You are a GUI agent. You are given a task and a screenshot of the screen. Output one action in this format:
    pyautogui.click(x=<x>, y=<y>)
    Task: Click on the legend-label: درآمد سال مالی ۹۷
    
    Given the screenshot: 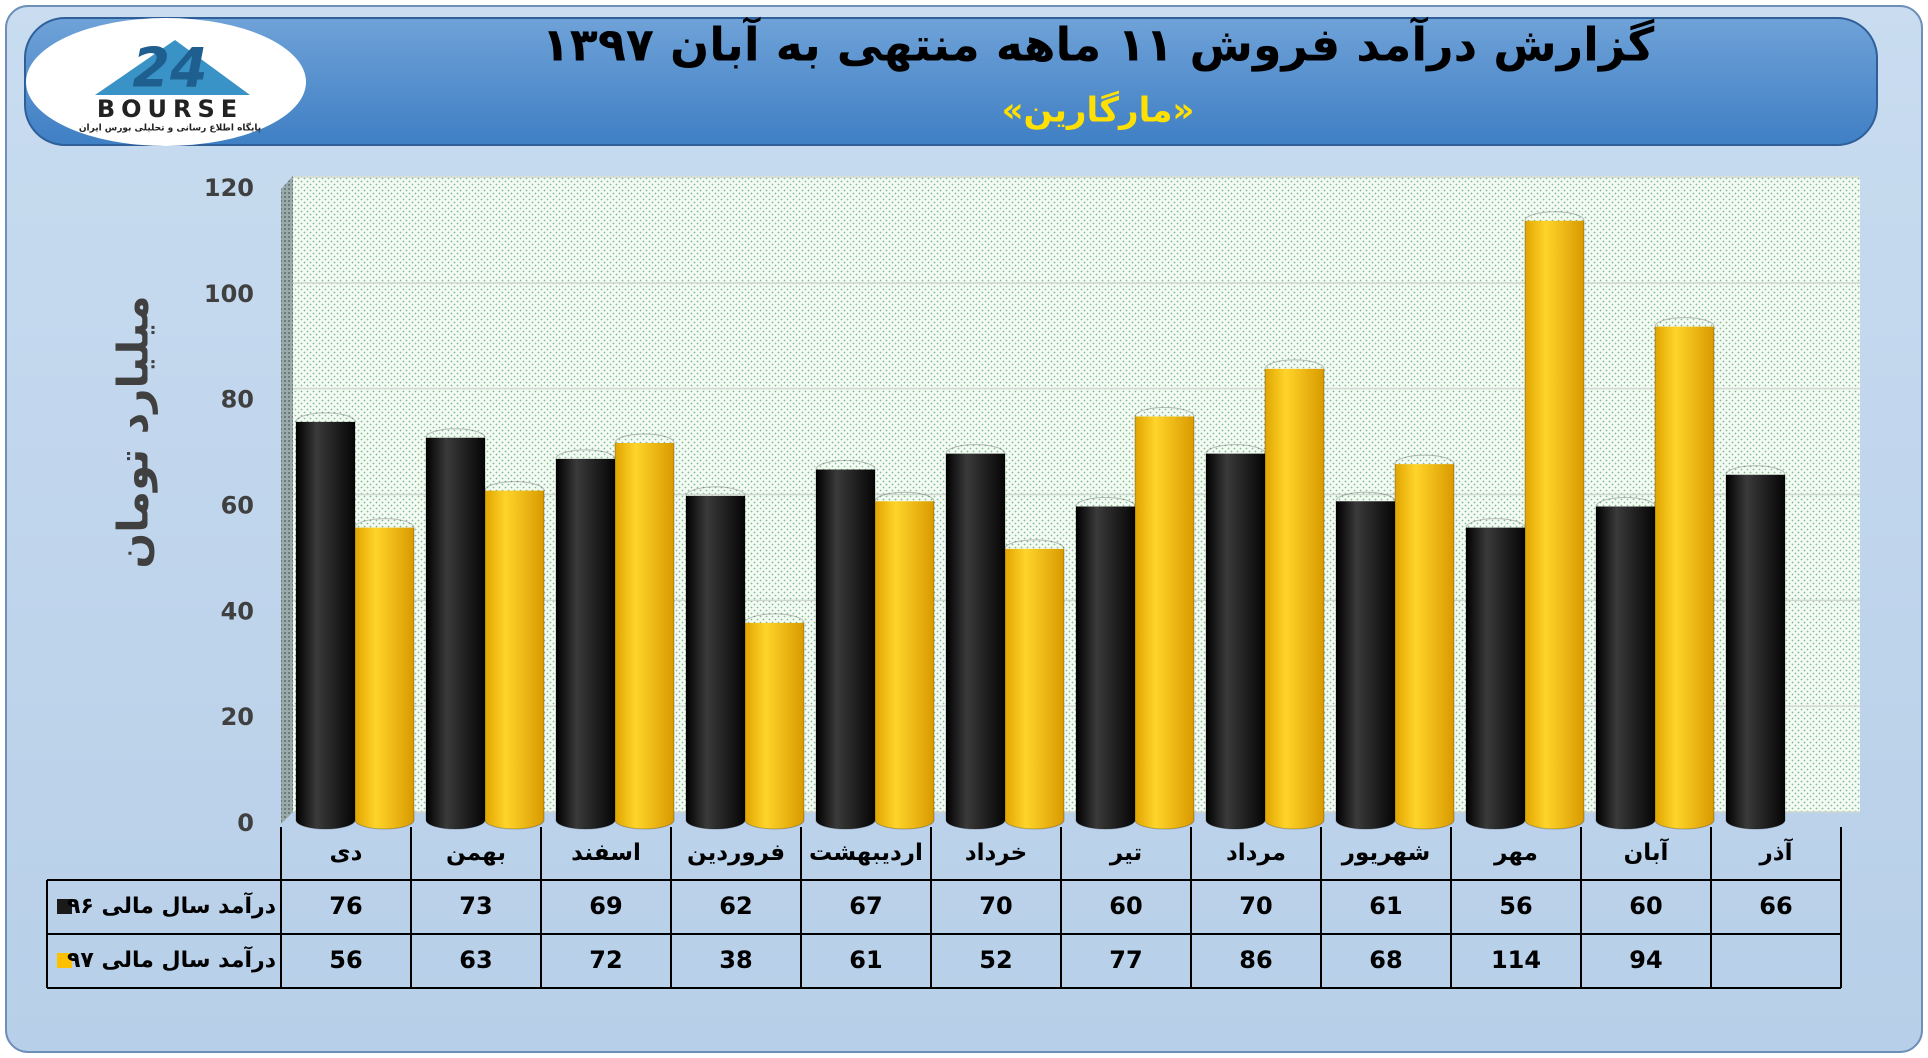 What is the action you would take?
    pyautogui.click(x=171, y=959)
    